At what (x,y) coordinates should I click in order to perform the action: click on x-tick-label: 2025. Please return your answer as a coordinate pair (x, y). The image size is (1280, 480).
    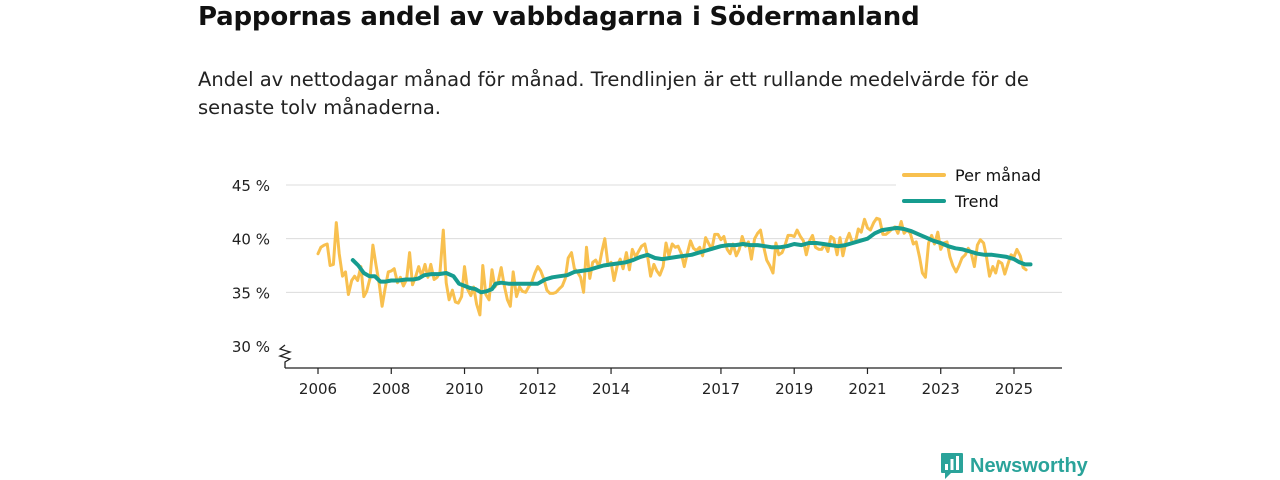
    Looking at the image, I should click on (1014, 389).